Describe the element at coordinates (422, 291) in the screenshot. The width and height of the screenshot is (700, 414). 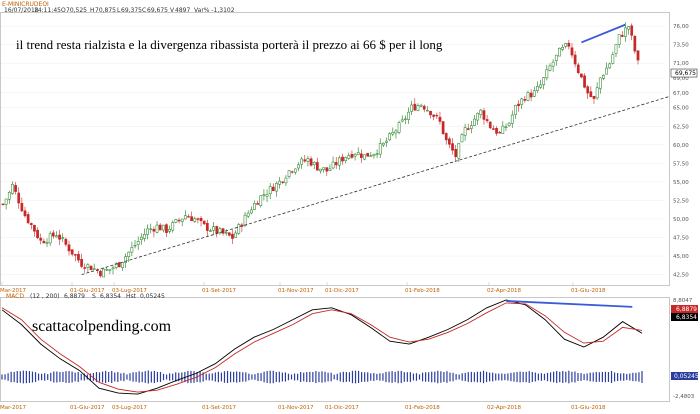
I see `price-xtick: 01-Feb-2018` at that location.